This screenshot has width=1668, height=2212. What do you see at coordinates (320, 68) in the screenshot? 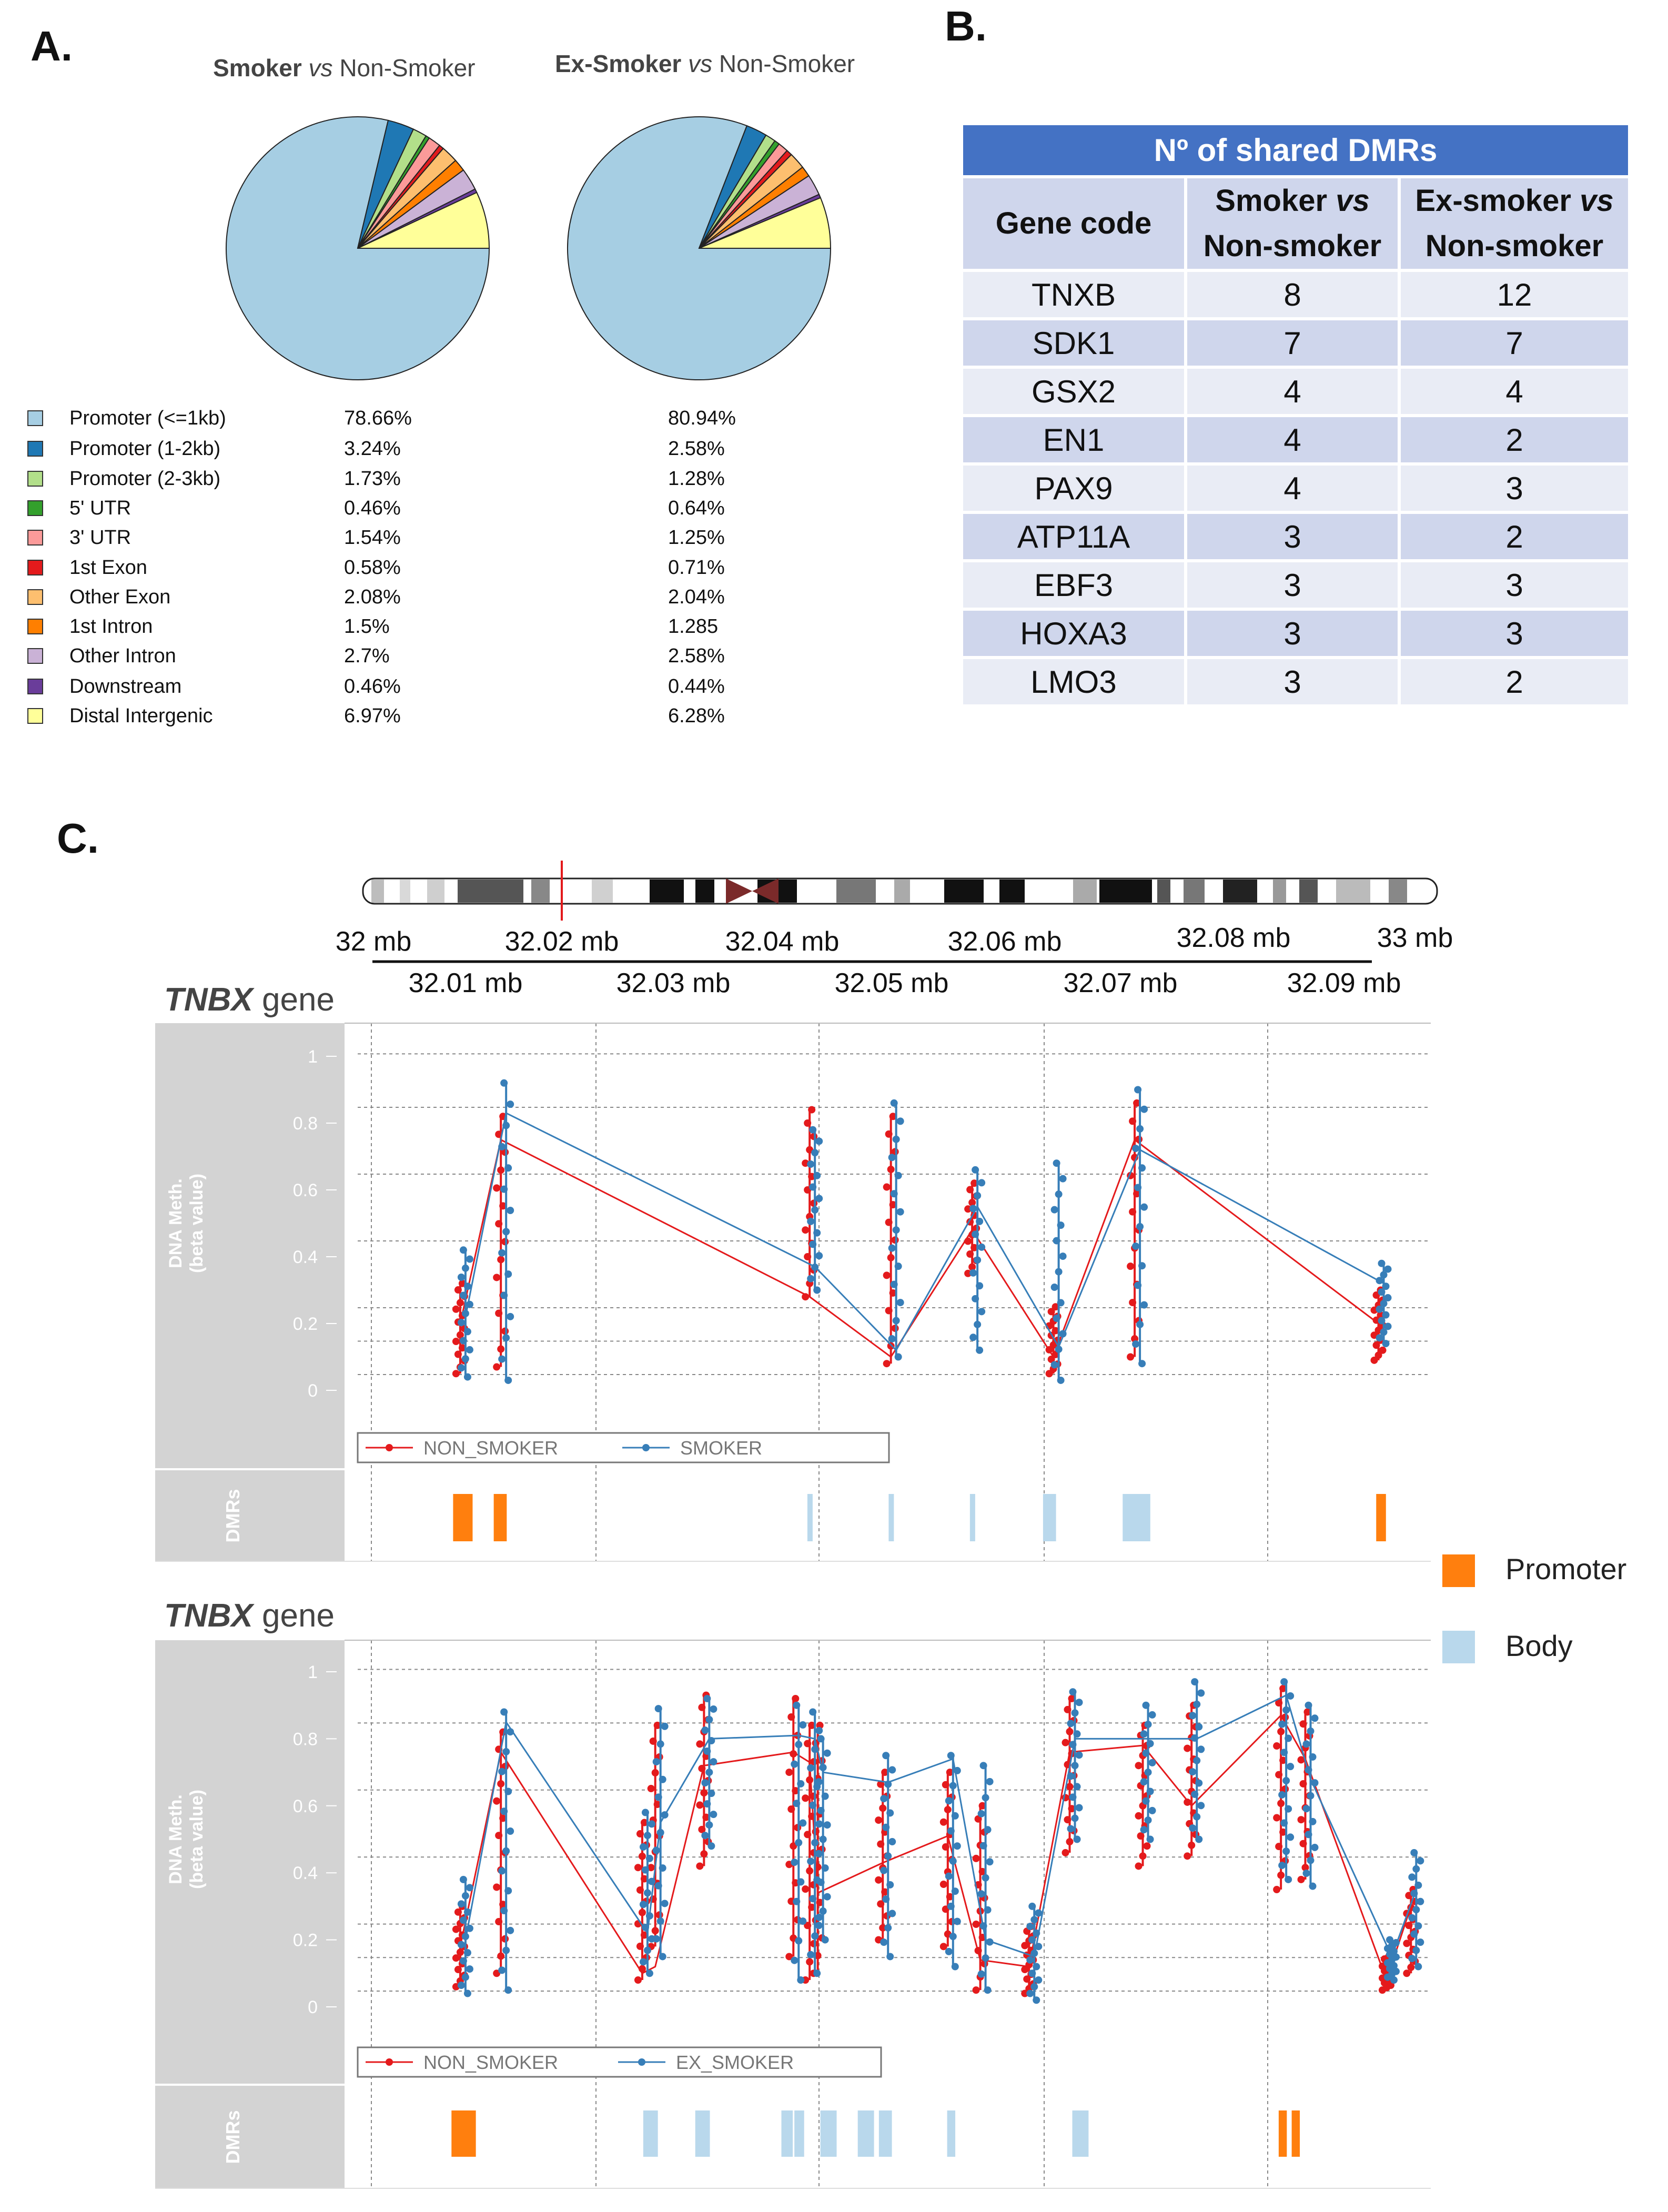
I see `pie-title-vs: vs` at bounding box center [320, 68].